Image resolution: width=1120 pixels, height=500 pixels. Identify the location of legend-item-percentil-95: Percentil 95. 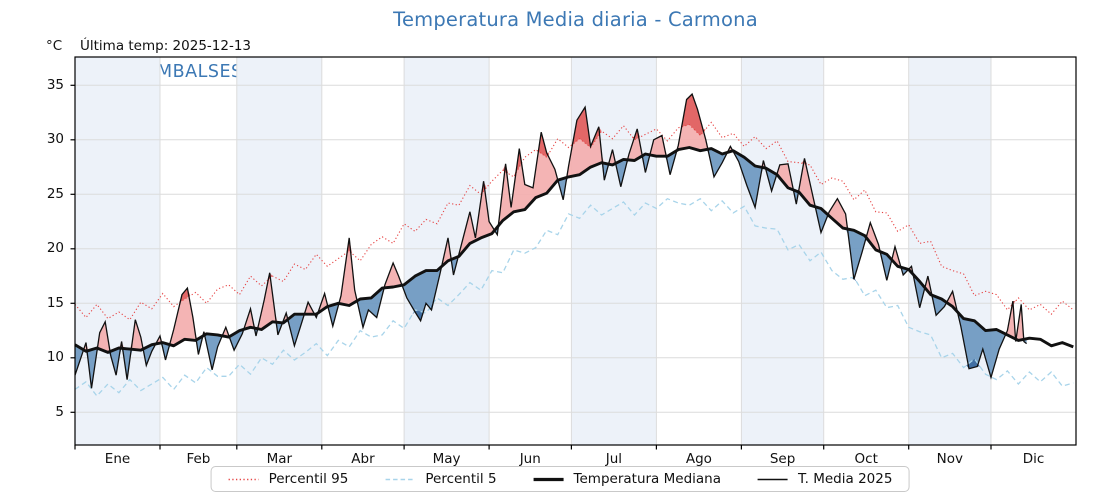
(288, 479).